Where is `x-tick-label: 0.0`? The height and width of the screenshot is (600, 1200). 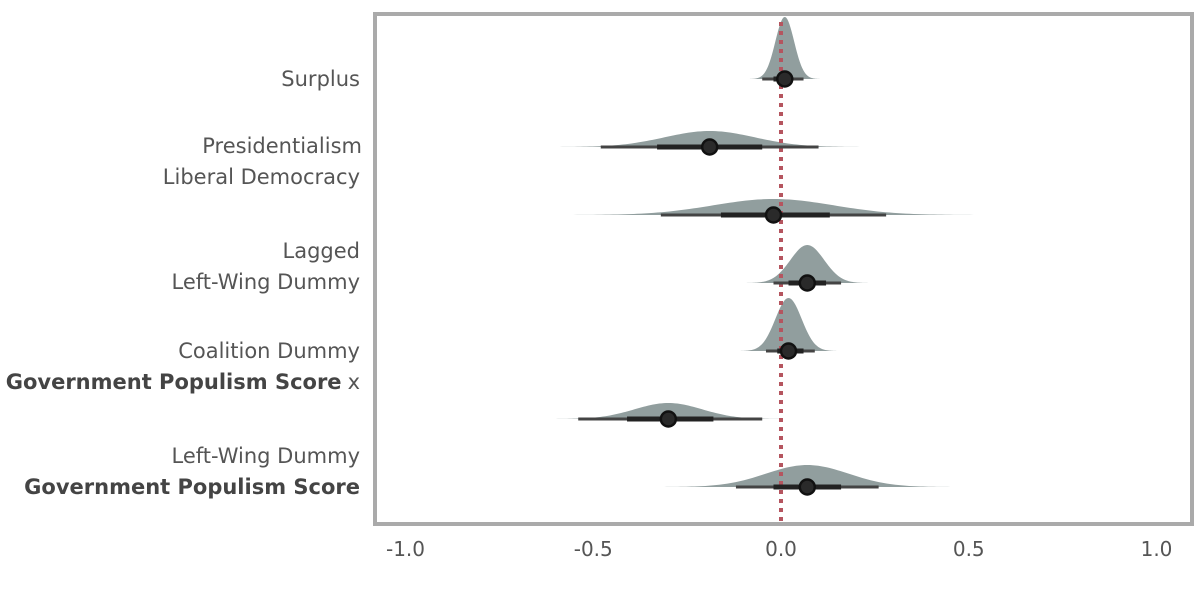 x-tick-label: 0.0 is located at coordinates (781, 549).